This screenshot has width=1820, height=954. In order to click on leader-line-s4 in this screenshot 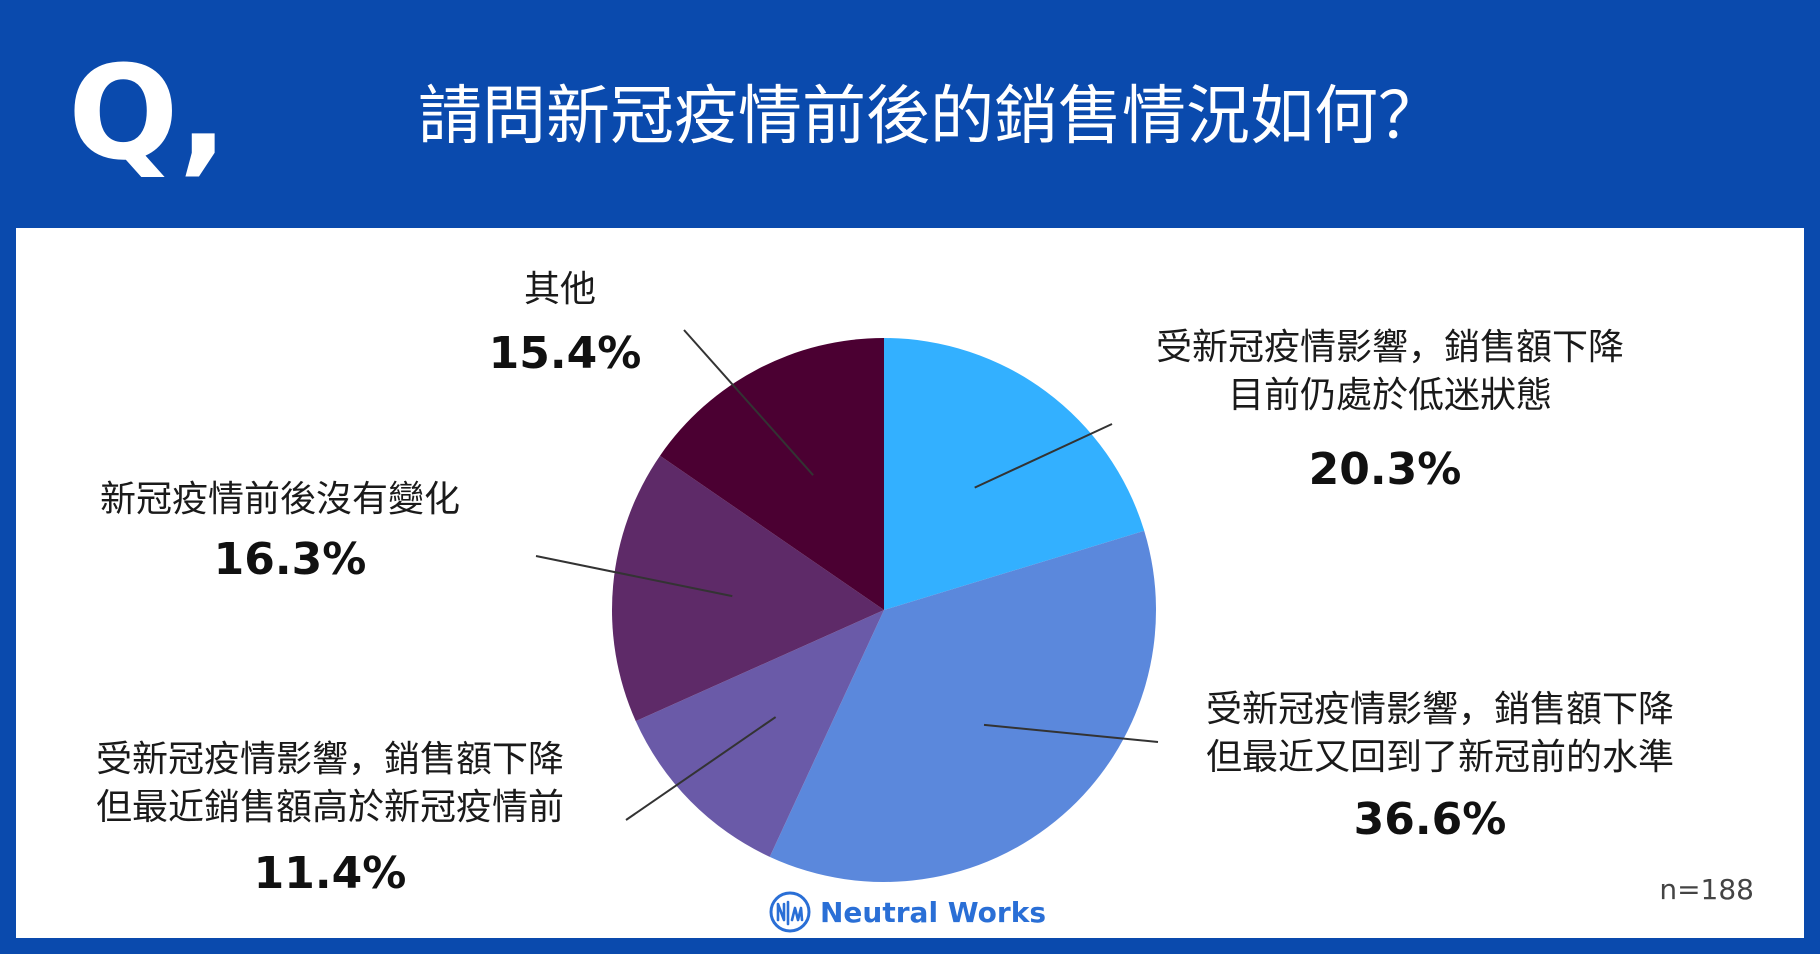, I will do `click(634, 576)`.